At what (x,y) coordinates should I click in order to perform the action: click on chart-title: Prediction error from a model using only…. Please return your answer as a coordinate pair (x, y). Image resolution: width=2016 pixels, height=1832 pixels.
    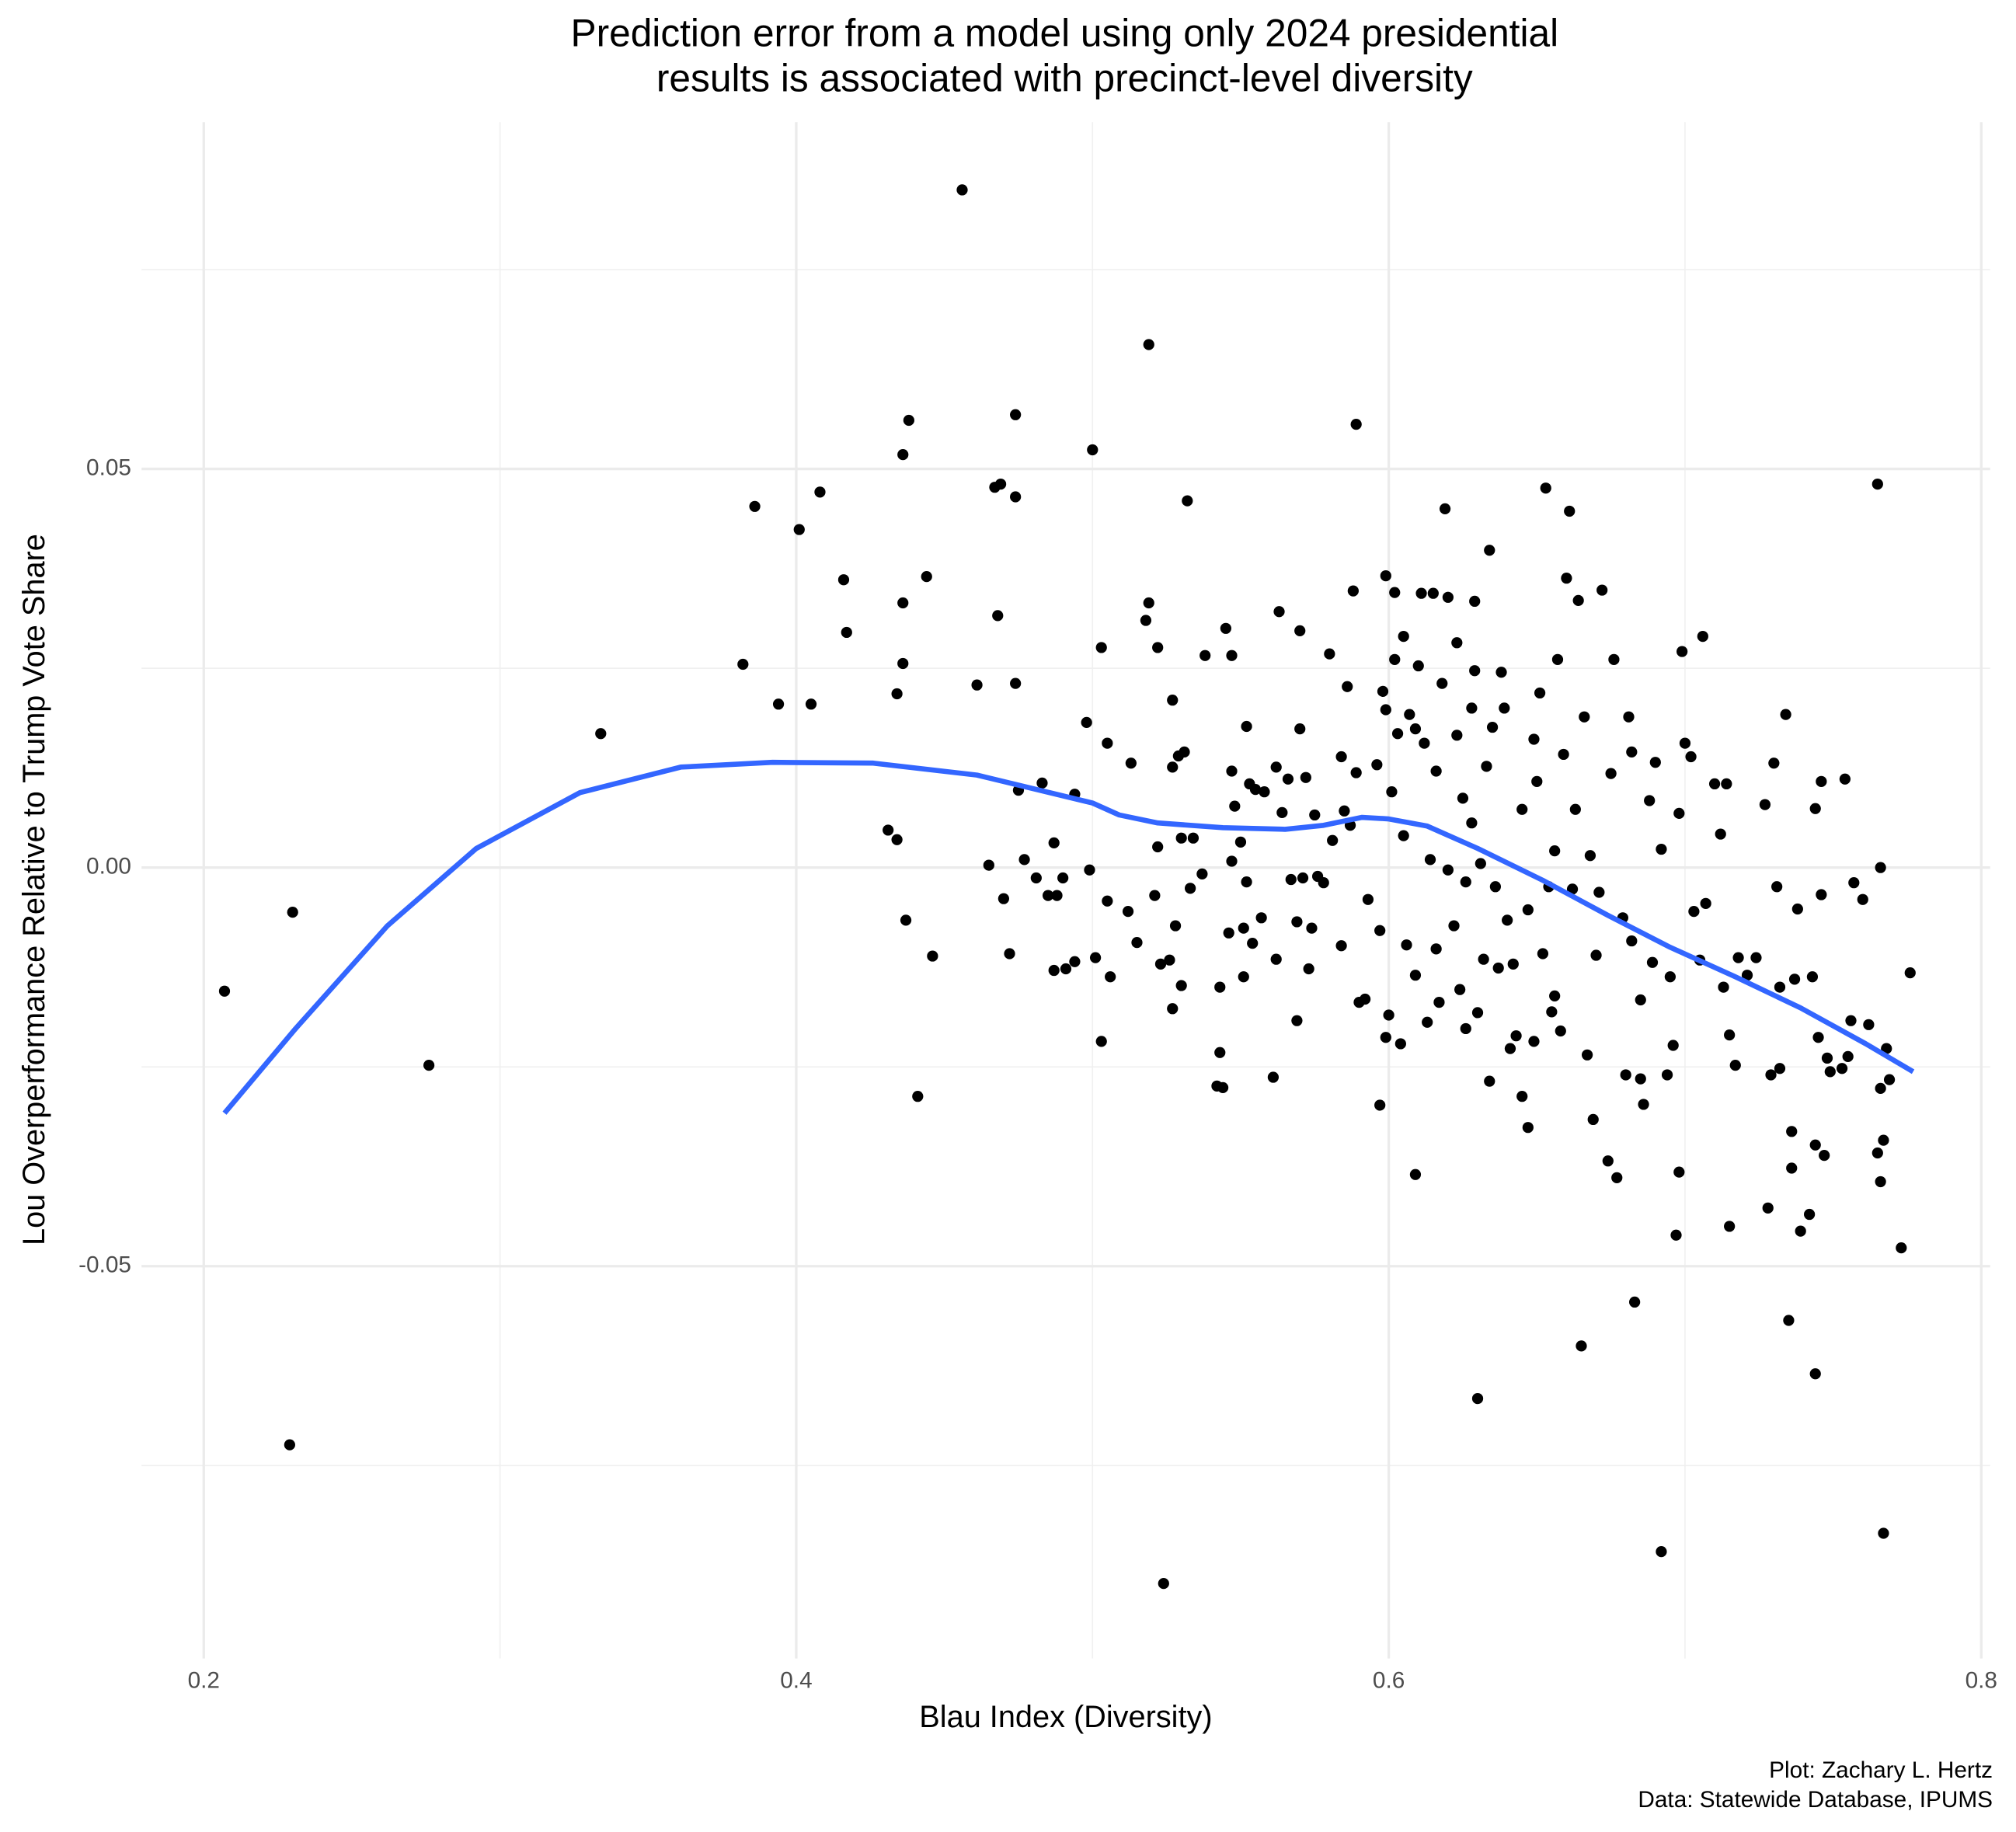
    Looking at the image, I should click on (1064, 32).